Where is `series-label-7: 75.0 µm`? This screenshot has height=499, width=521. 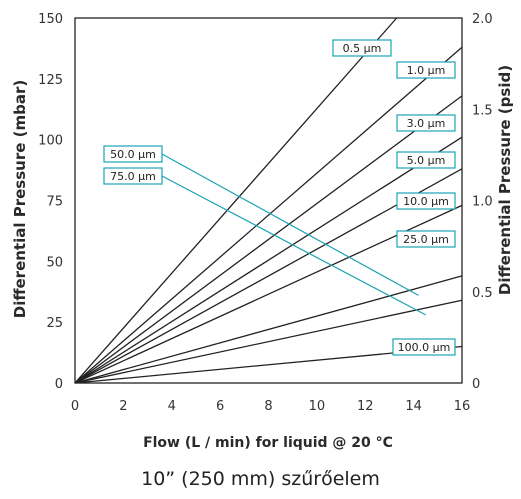
series-label-7: 75.0 µm is located at coordinates (133, 176).